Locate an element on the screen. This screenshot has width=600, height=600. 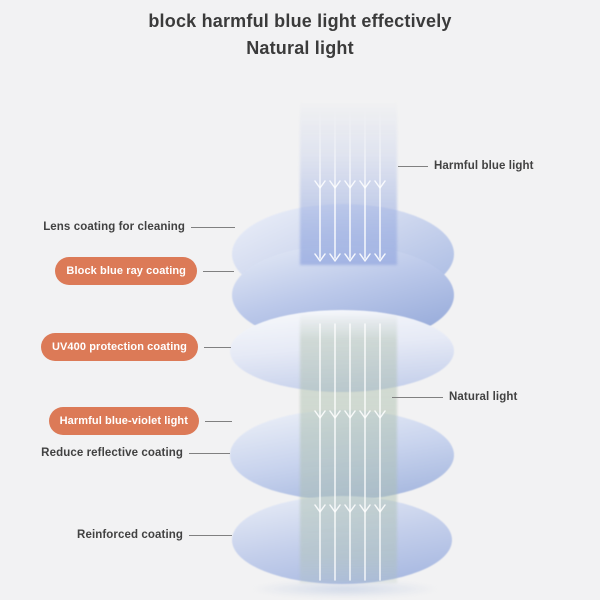
label-reduce-reflective-coating: Reduce reflective coating is located at coordinates (135, 453).